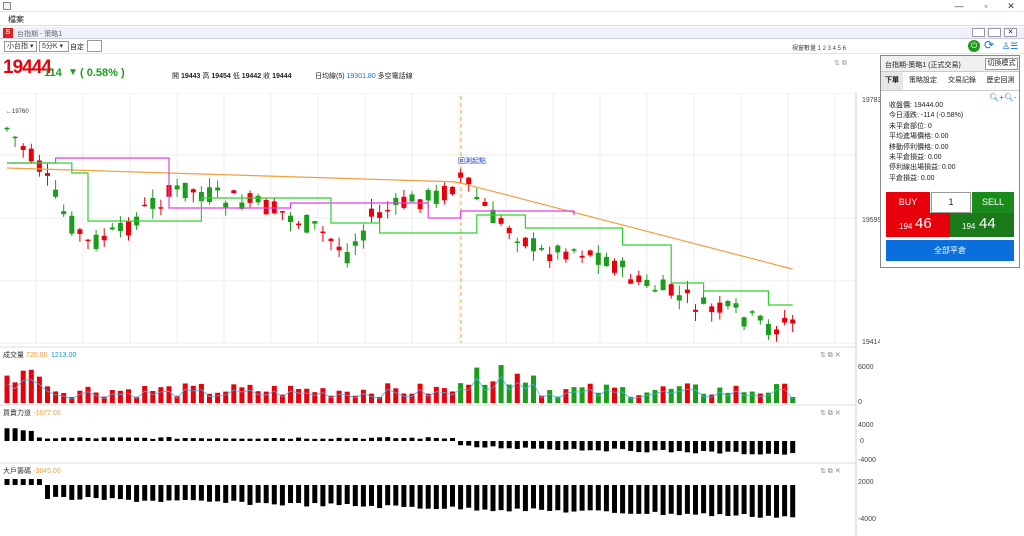  I want to click on buy-button: BUY, so click(908, 202).